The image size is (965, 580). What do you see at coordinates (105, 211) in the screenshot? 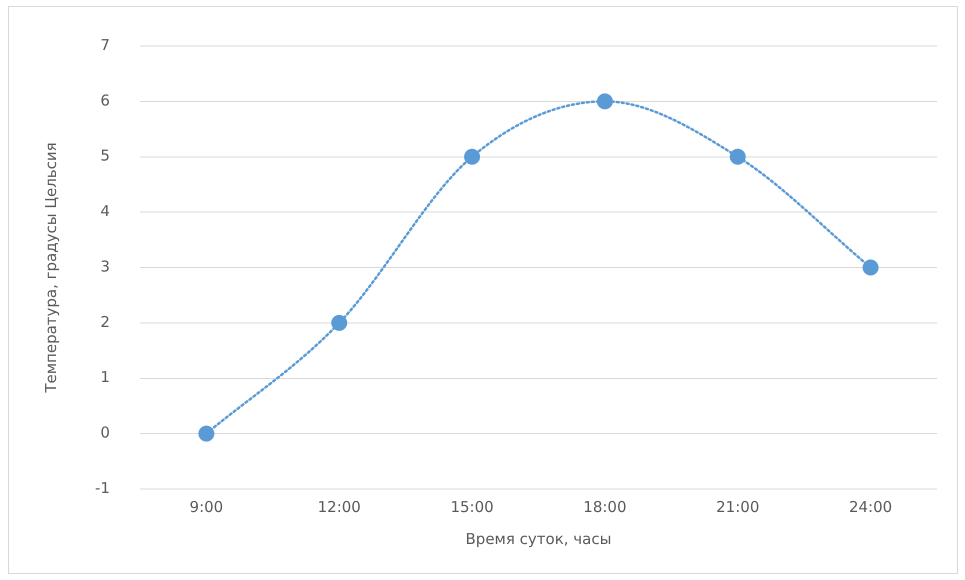
I see `y-tick-label: 4` at bounding box center [105, 211].